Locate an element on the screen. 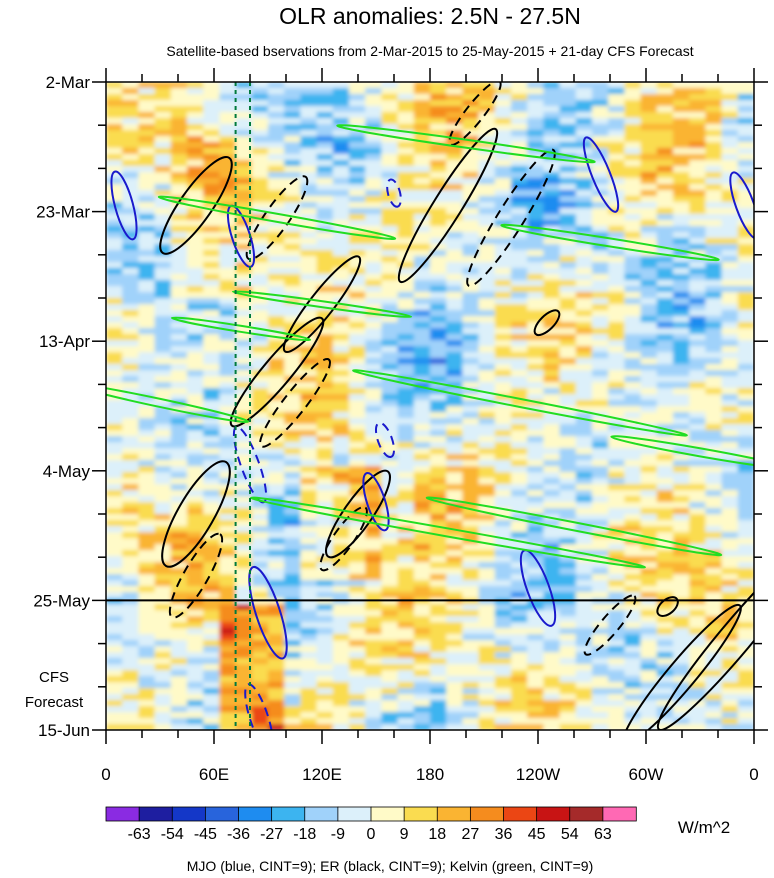  colorbar-label: 18 is located at coordinates (437, 834).